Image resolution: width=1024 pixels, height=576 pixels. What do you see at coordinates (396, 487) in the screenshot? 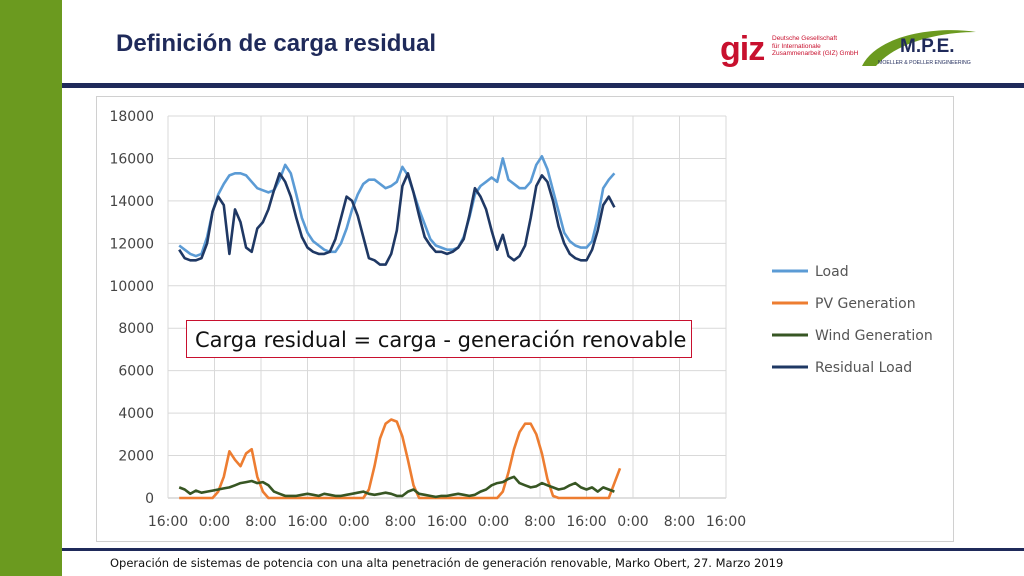
I see `series-line-wind-generation` at bounding box center [396, 487].